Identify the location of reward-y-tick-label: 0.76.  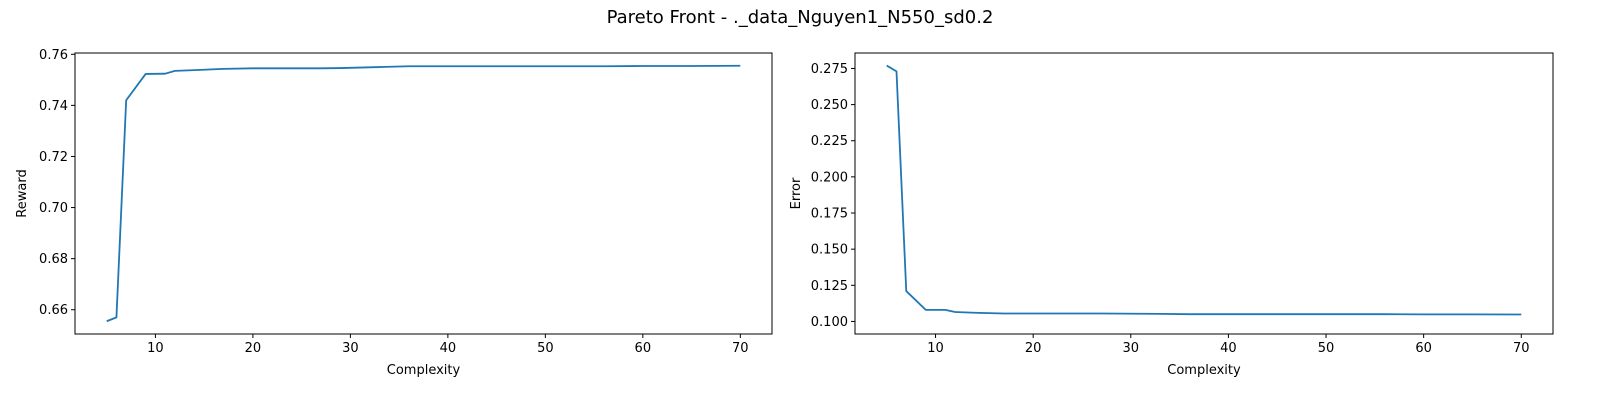
(53, 55).